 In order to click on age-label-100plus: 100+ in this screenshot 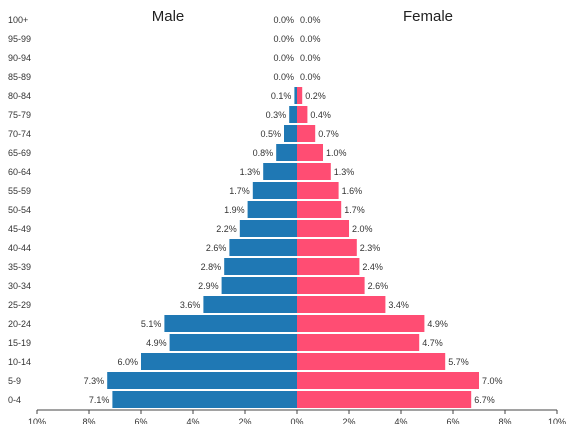, I will do `click(18, 20)`.